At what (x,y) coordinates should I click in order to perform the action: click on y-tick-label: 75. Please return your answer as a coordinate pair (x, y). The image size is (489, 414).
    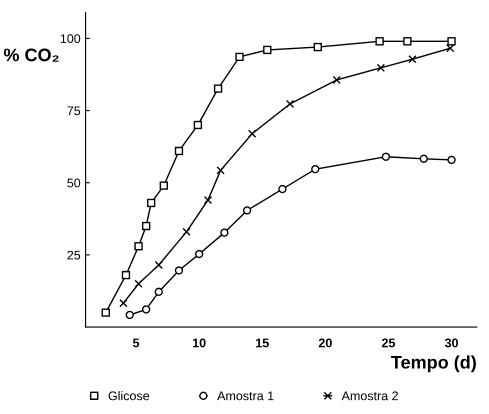
    Looking at the image, I should click on (73, 111).